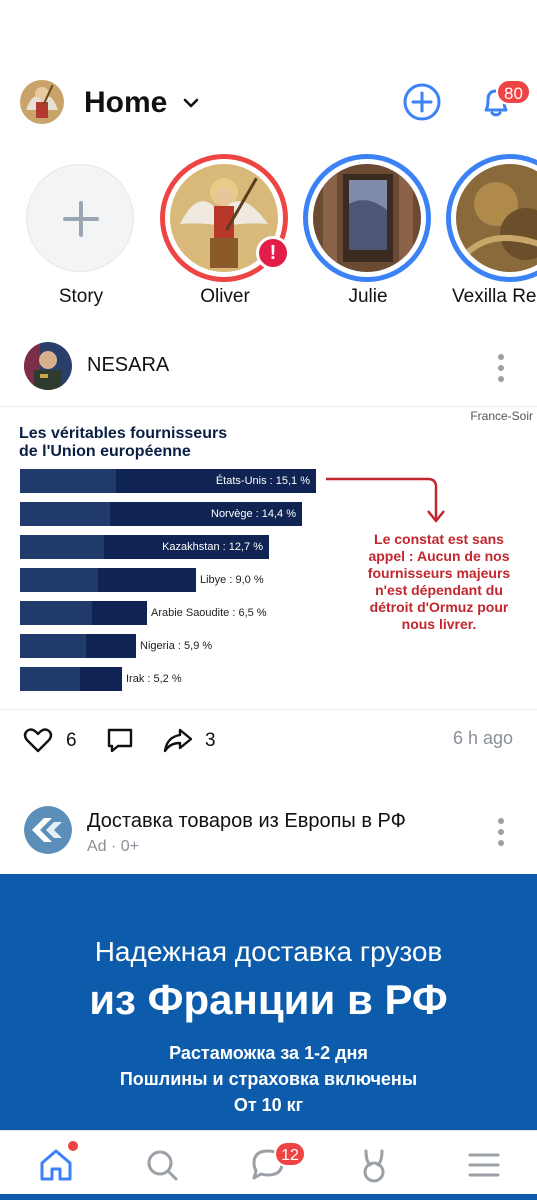  I want to click on bunny-icon, so click(374, 1165).